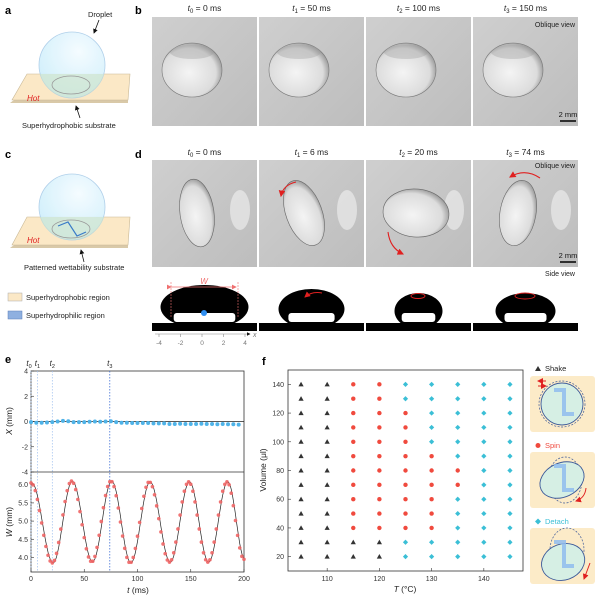 The image size is (600, 601). Describe the element at coordinates (204, 313) in the screenshot. I see `center-marker` at that location.